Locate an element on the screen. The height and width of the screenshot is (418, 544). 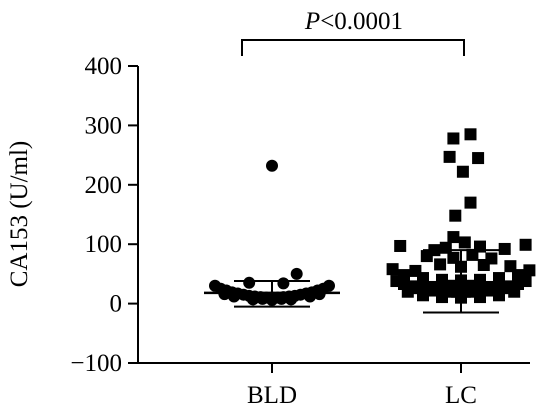
y-tick-label: 400 is located at coordinates (104, 66).